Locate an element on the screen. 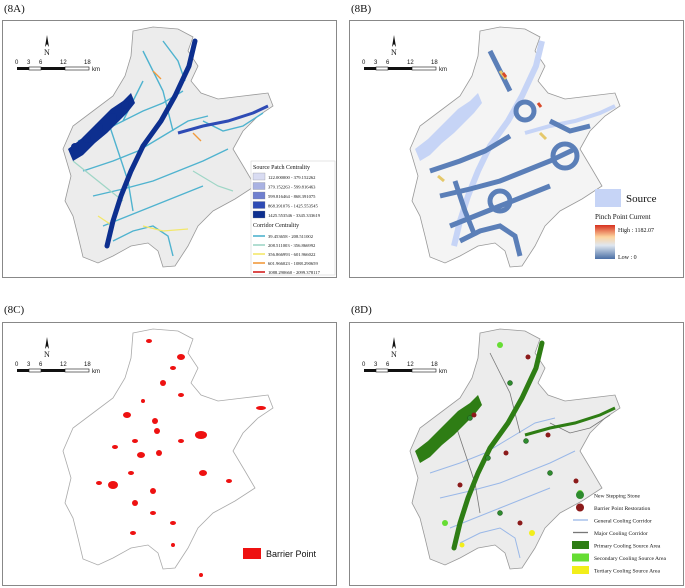  legend-d-label: Major Cooling Corridor is located at coordinates (621, 534).